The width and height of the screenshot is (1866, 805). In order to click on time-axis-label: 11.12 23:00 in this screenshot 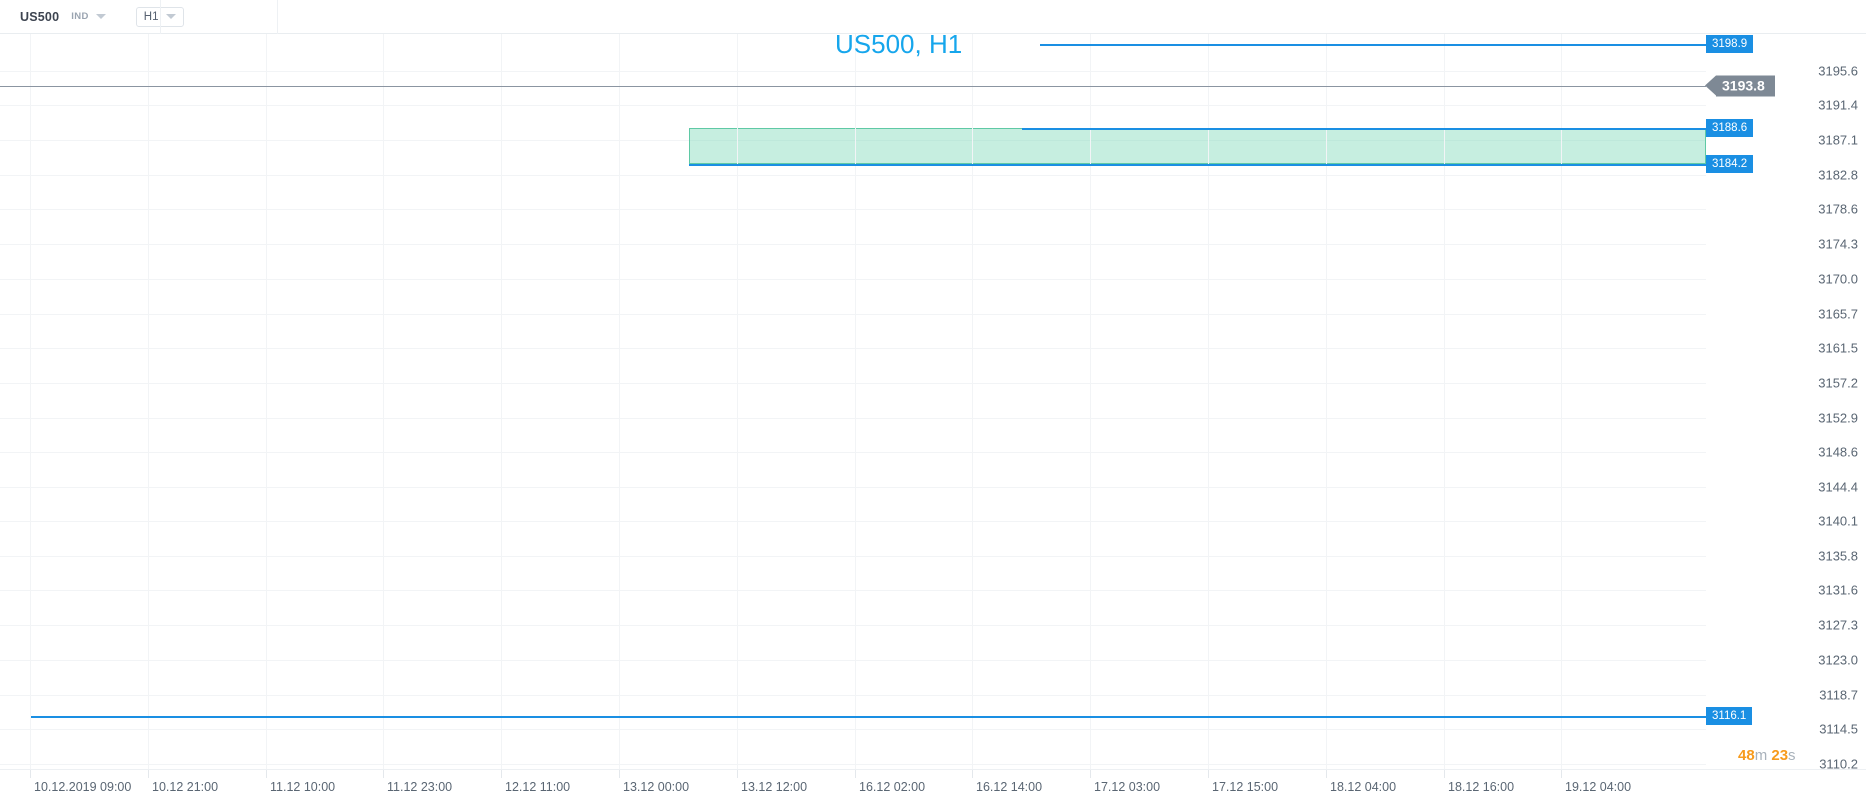, I will do `click(420, 787)`.